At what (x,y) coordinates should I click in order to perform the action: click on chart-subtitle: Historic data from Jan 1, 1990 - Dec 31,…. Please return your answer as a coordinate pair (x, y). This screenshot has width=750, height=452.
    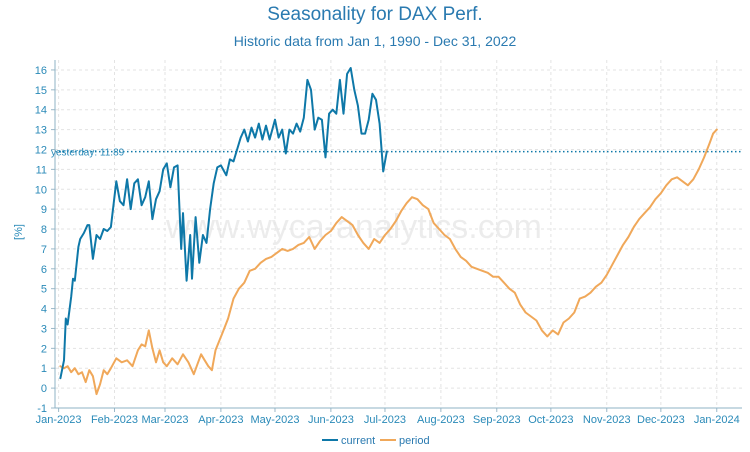
    Looking at the image, I should click on (375, 41).